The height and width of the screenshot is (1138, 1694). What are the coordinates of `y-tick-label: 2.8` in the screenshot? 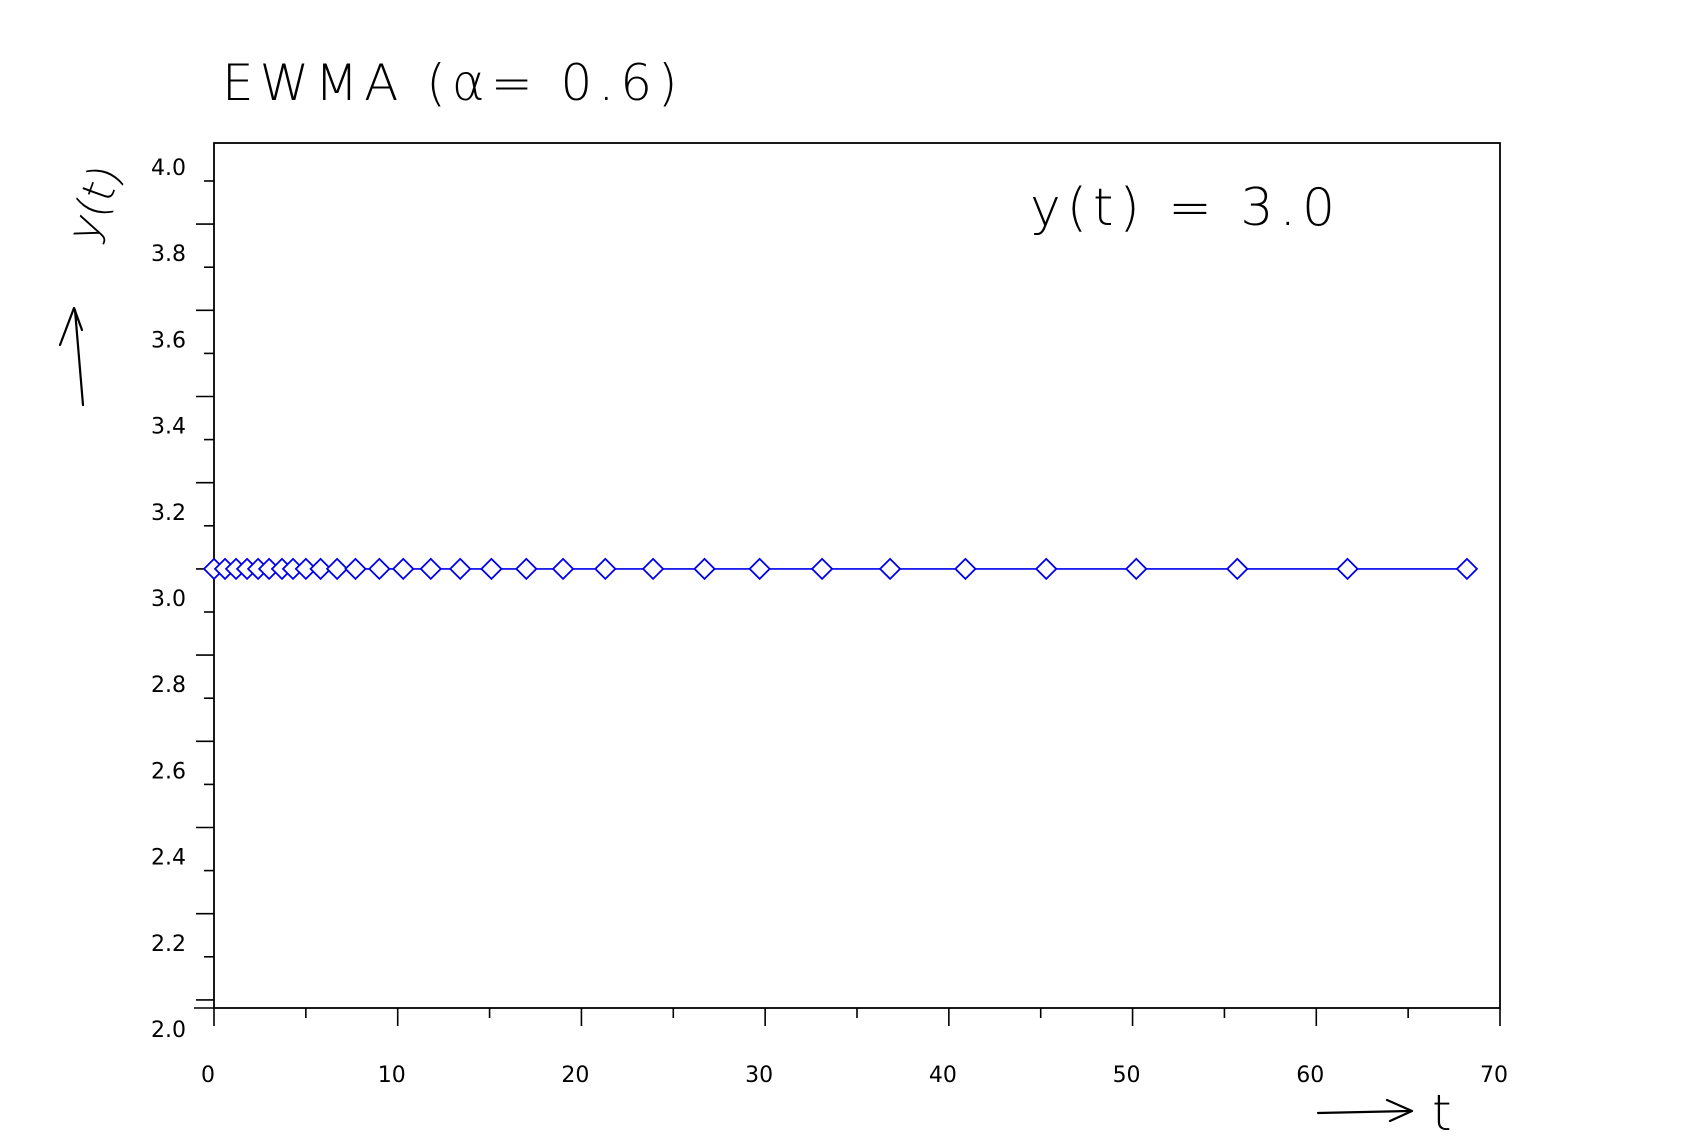 It's located at (168, 685).